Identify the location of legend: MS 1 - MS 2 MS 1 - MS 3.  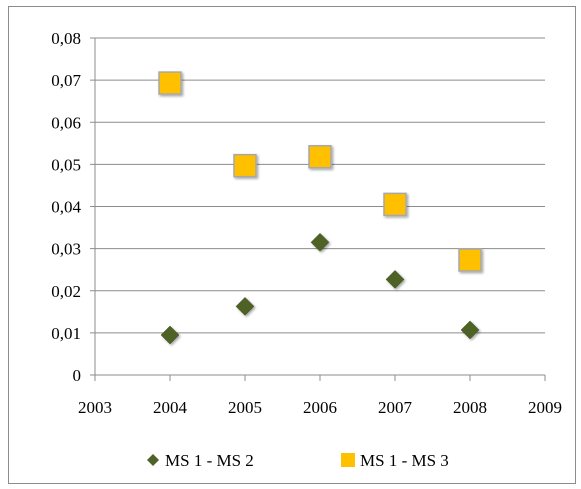
(298, 460).